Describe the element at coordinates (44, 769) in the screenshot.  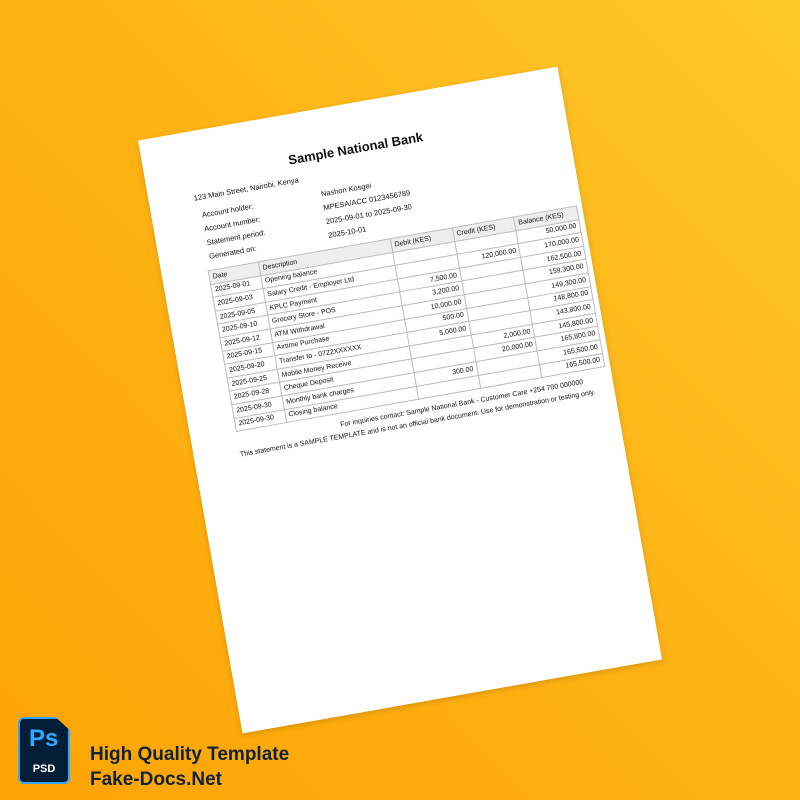
I see `psd-label: PSD` at that location.